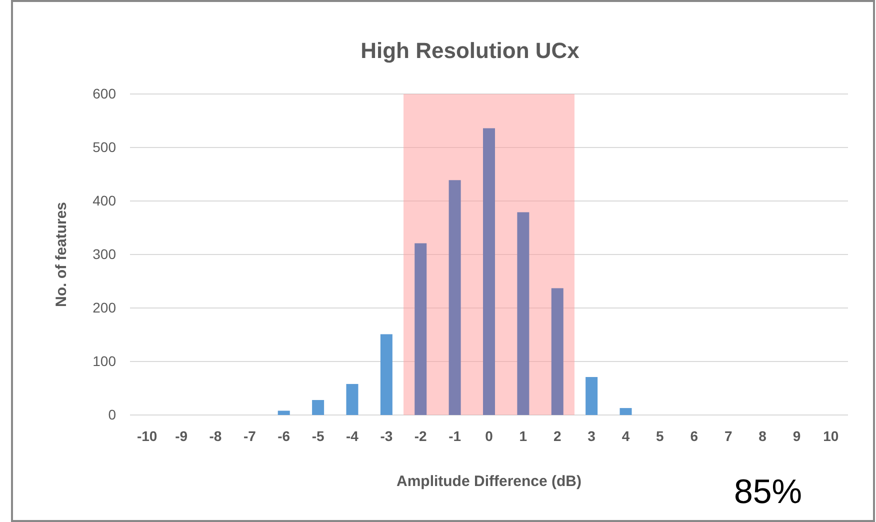  What do you see at coordinates (104, 146) in the screenshot?
I see `y-tick-label: 500` at bounding box center [104, 146].